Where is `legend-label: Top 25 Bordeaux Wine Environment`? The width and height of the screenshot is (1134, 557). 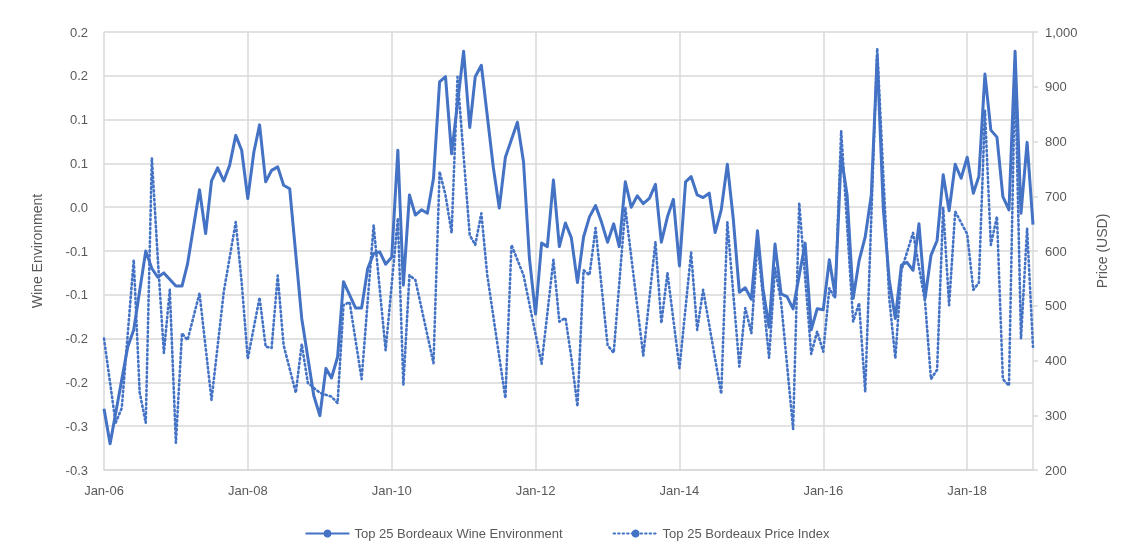
legend-label: Top 25 Bordeaux Wine Environment is located at coordinates (458, 533).